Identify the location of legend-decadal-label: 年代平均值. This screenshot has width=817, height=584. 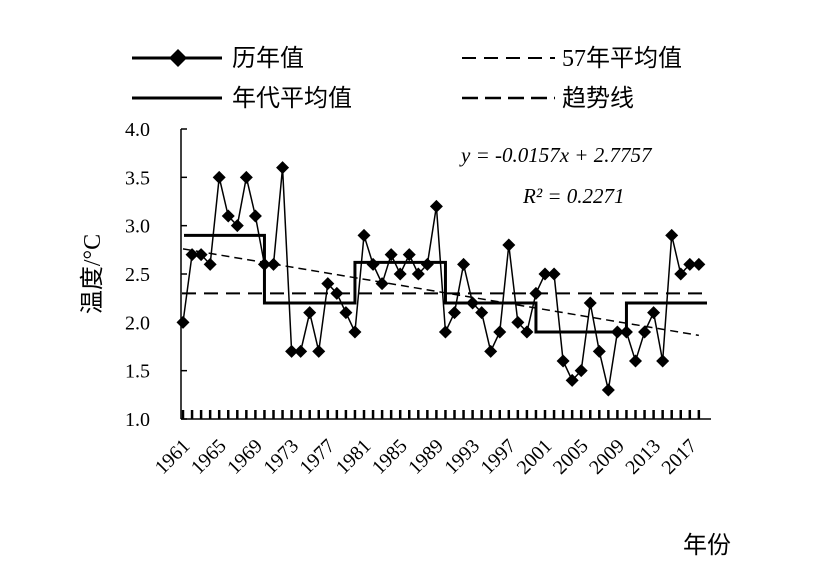
(292, 98).